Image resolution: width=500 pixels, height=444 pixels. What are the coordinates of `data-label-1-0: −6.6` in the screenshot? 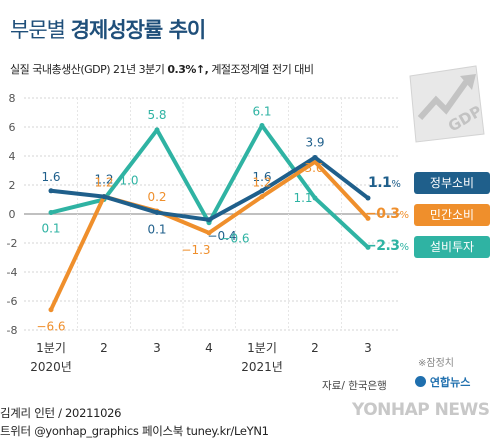 It's located at (50, 327).